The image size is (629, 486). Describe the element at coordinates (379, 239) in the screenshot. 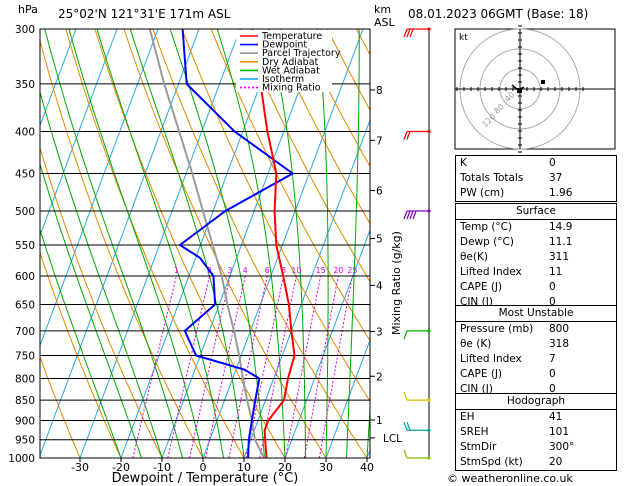

I see `km-tick-label: 5` at that location.